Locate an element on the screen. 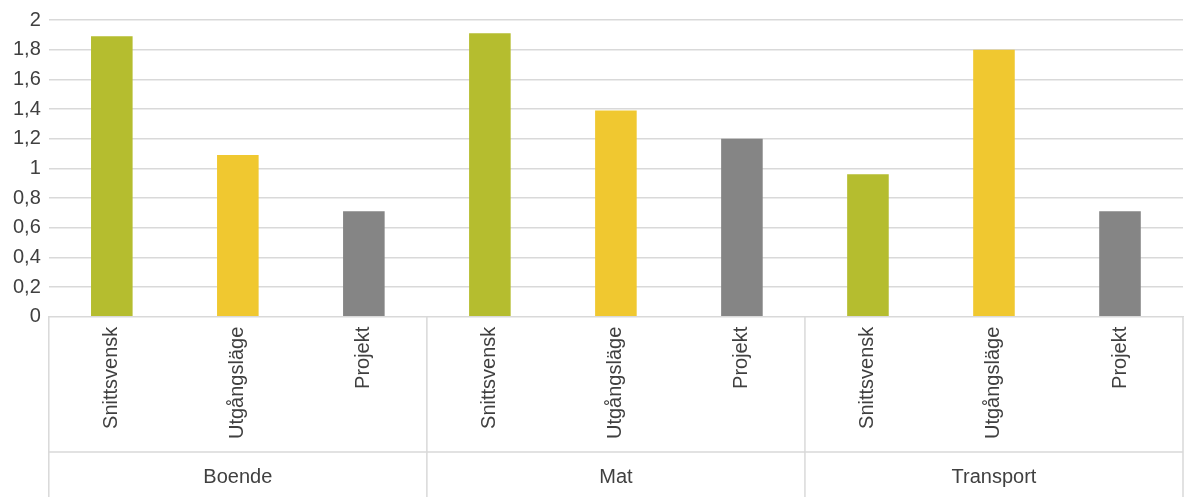 The image size is (1193, 497). y-tick-label: 0,4 is located at coordinates (26, 255).